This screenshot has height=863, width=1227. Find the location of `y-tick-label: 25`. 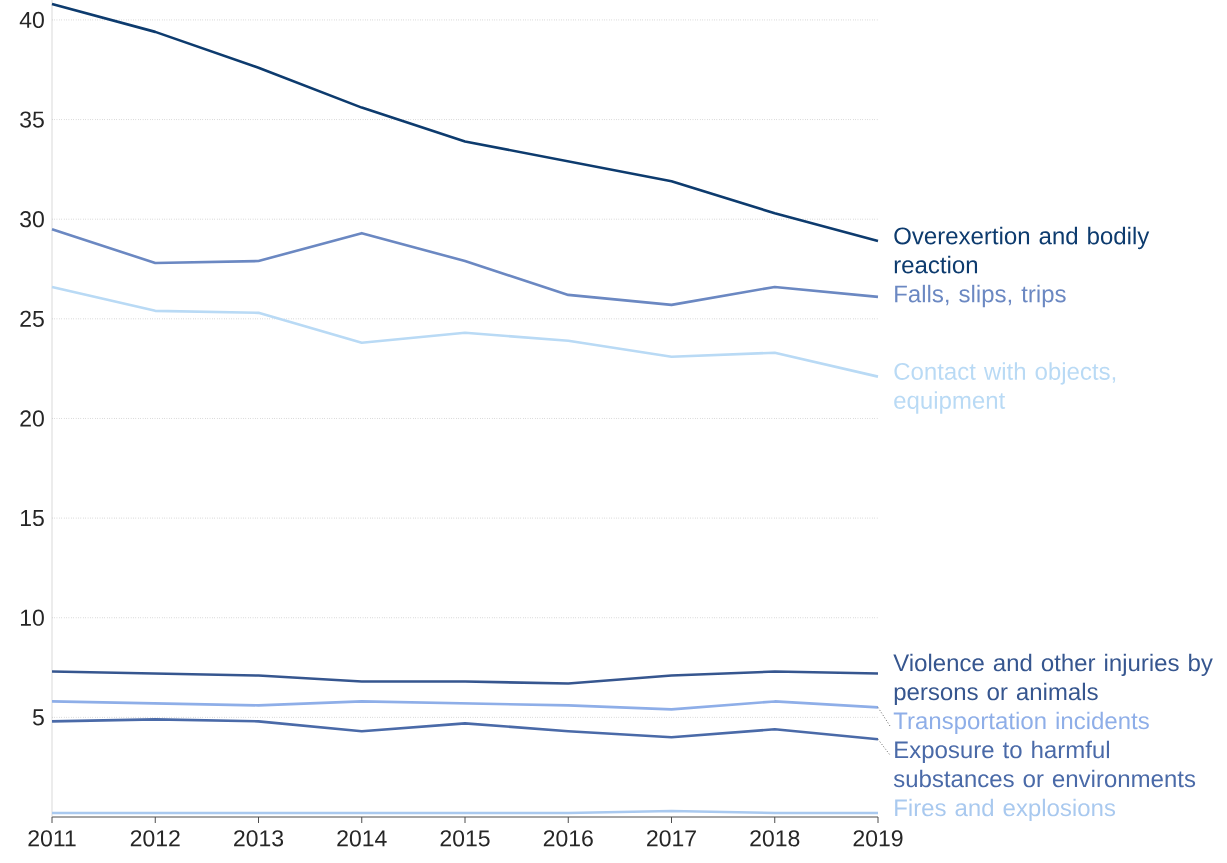

y-tick-label: 25 is located at coordinates (32, 318).